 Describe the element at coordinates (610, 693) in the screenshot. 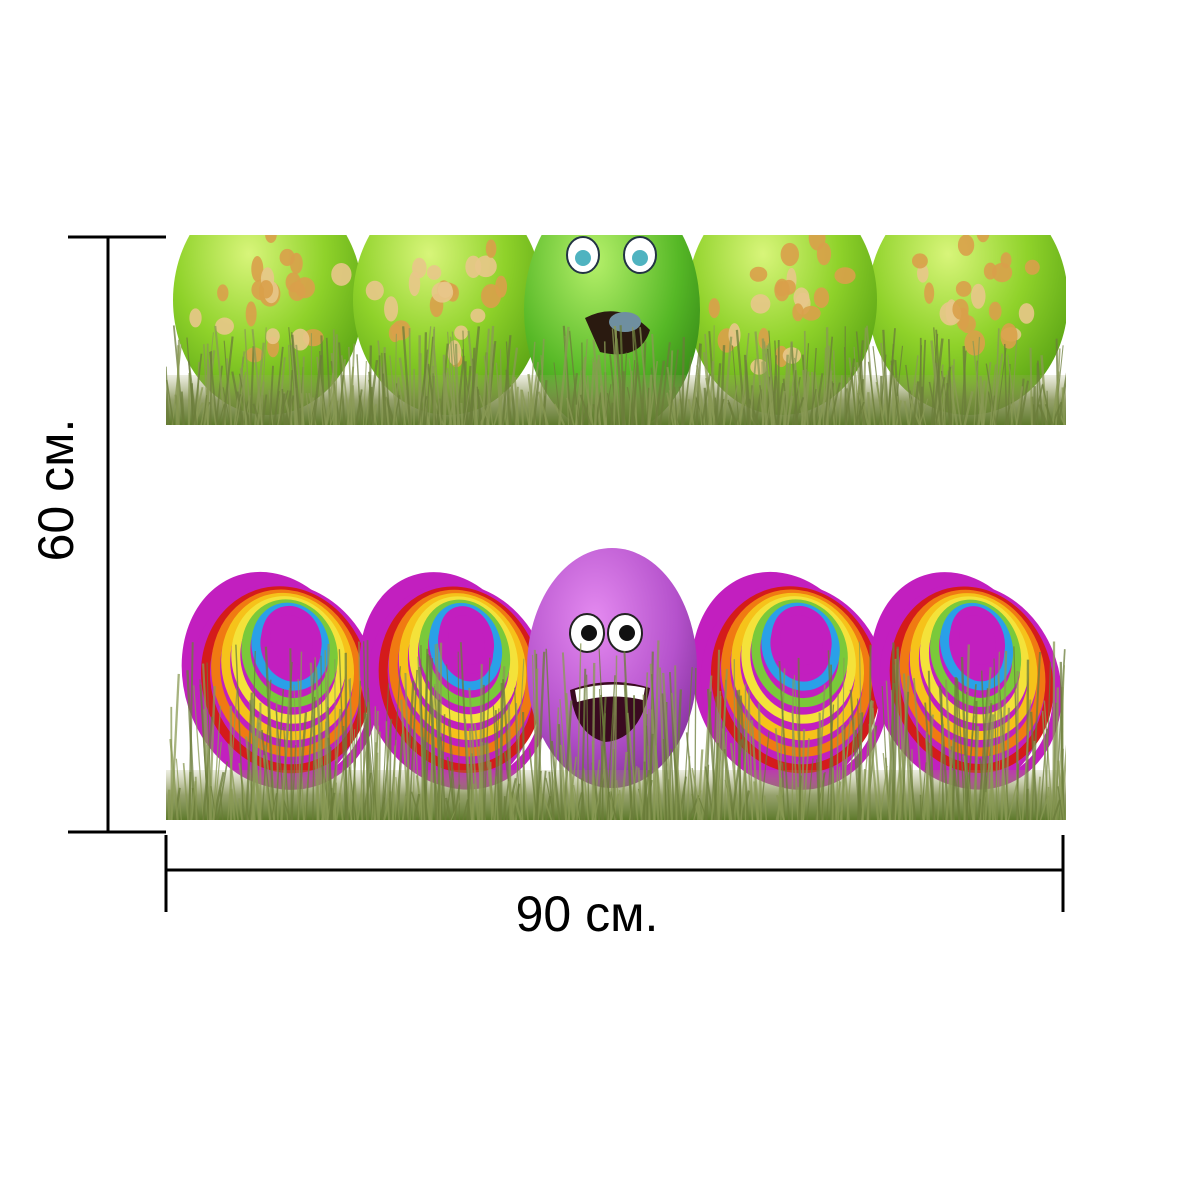

I see `teeth` at that location.